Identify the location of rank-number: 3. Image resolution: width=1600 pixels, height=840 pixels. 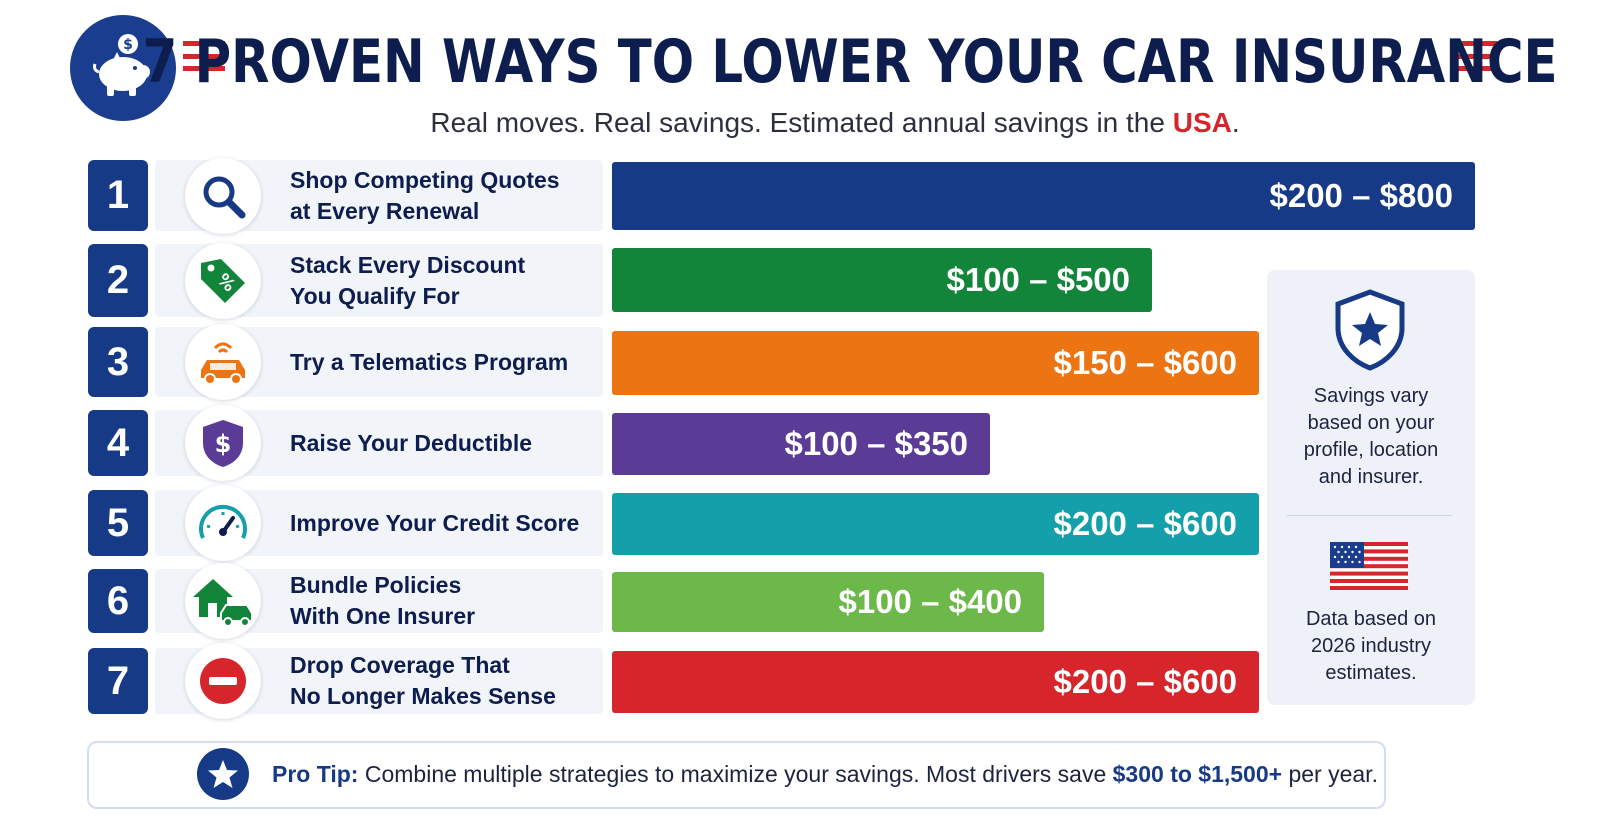
(118, 362).